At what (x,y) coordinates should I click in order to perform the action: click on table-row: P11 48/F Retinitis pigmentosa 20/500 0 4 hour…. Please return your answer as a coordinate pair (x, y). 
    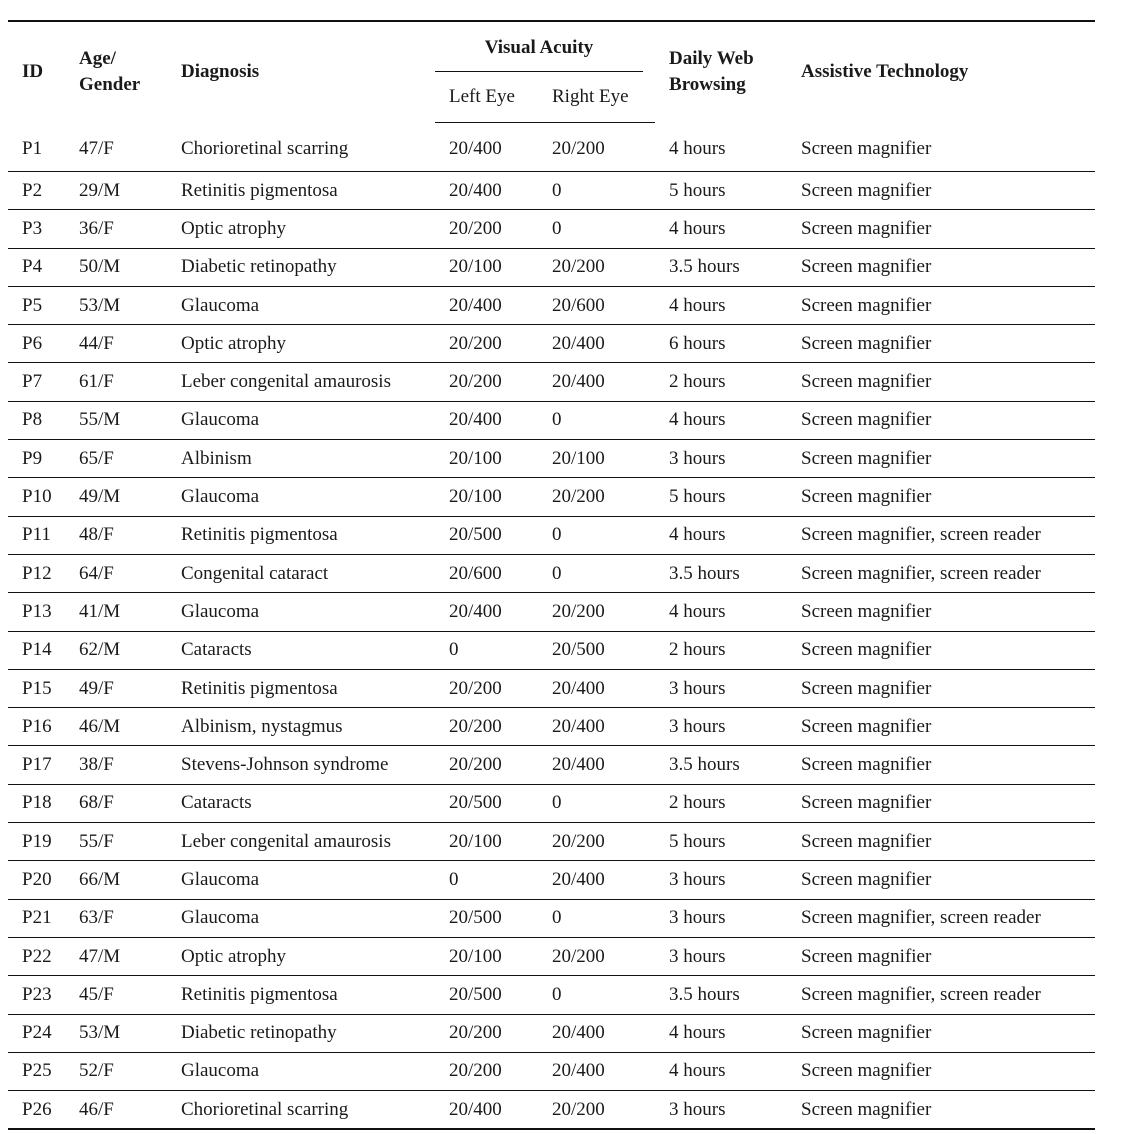
    Looking at the image, I should click on (552, 535).